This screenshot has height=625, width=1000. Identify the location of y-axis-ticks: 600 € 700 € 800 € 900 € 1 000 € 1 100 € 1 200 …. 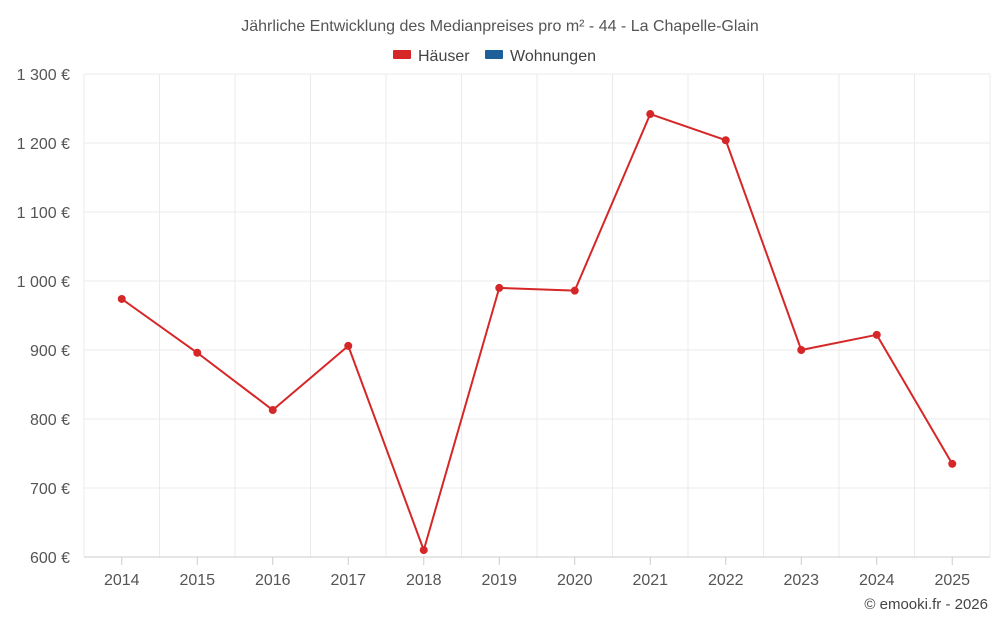
(43, 317).